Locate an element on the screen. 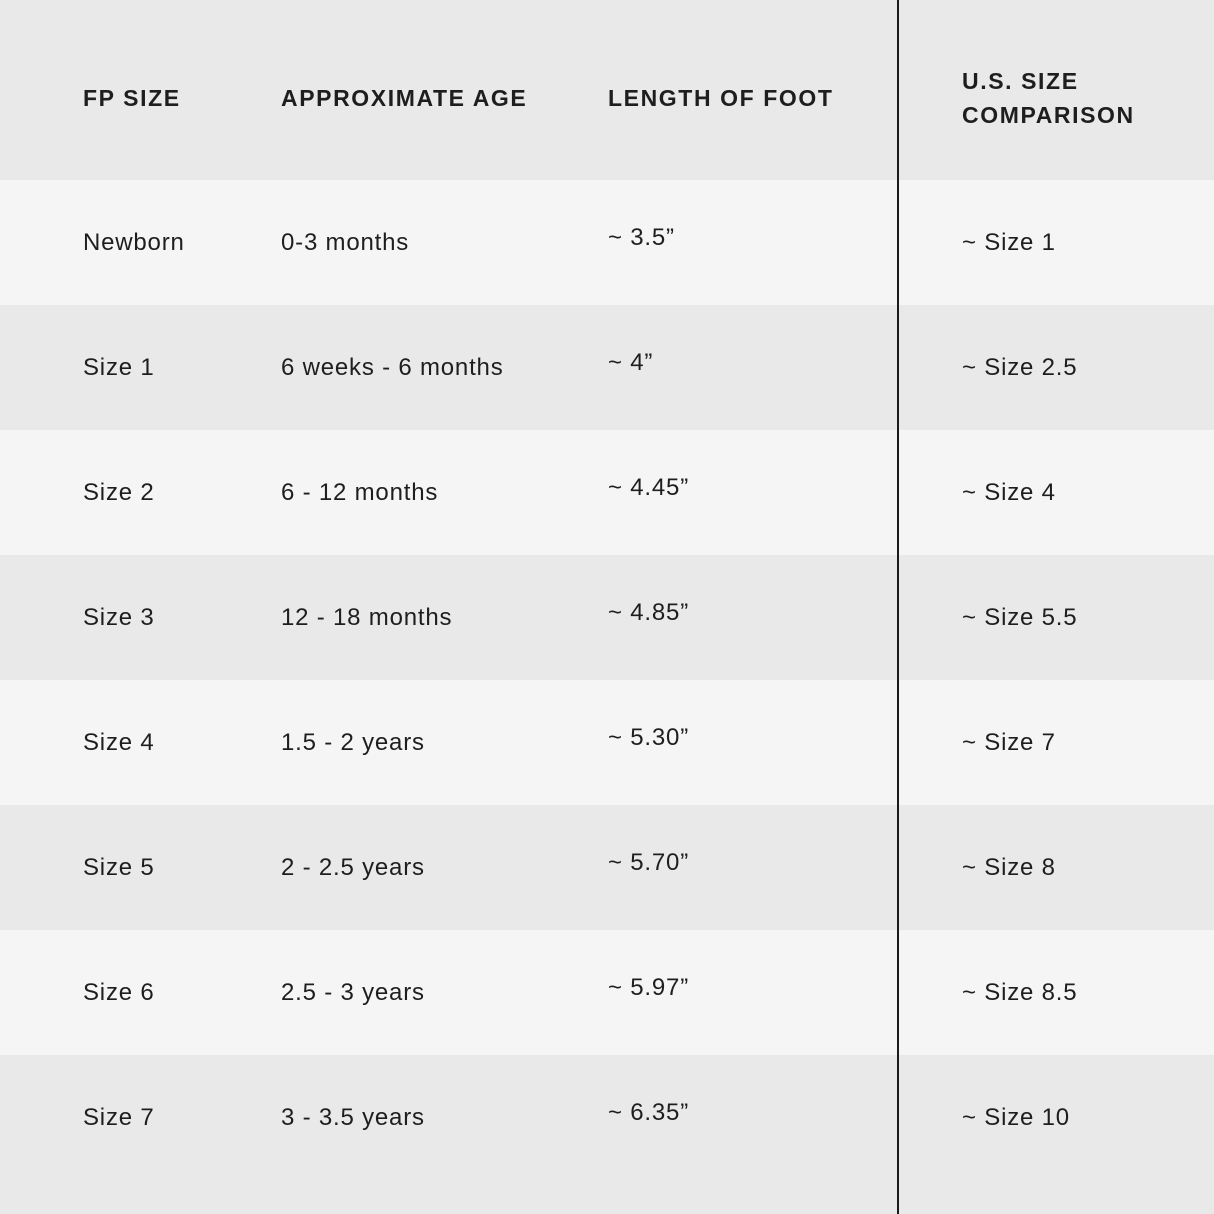 Image resolution: width=1214 pixels, height=1214 pixels. approximate-age-cell: 2.5 - 3 years is located at coordinates (353, 992).